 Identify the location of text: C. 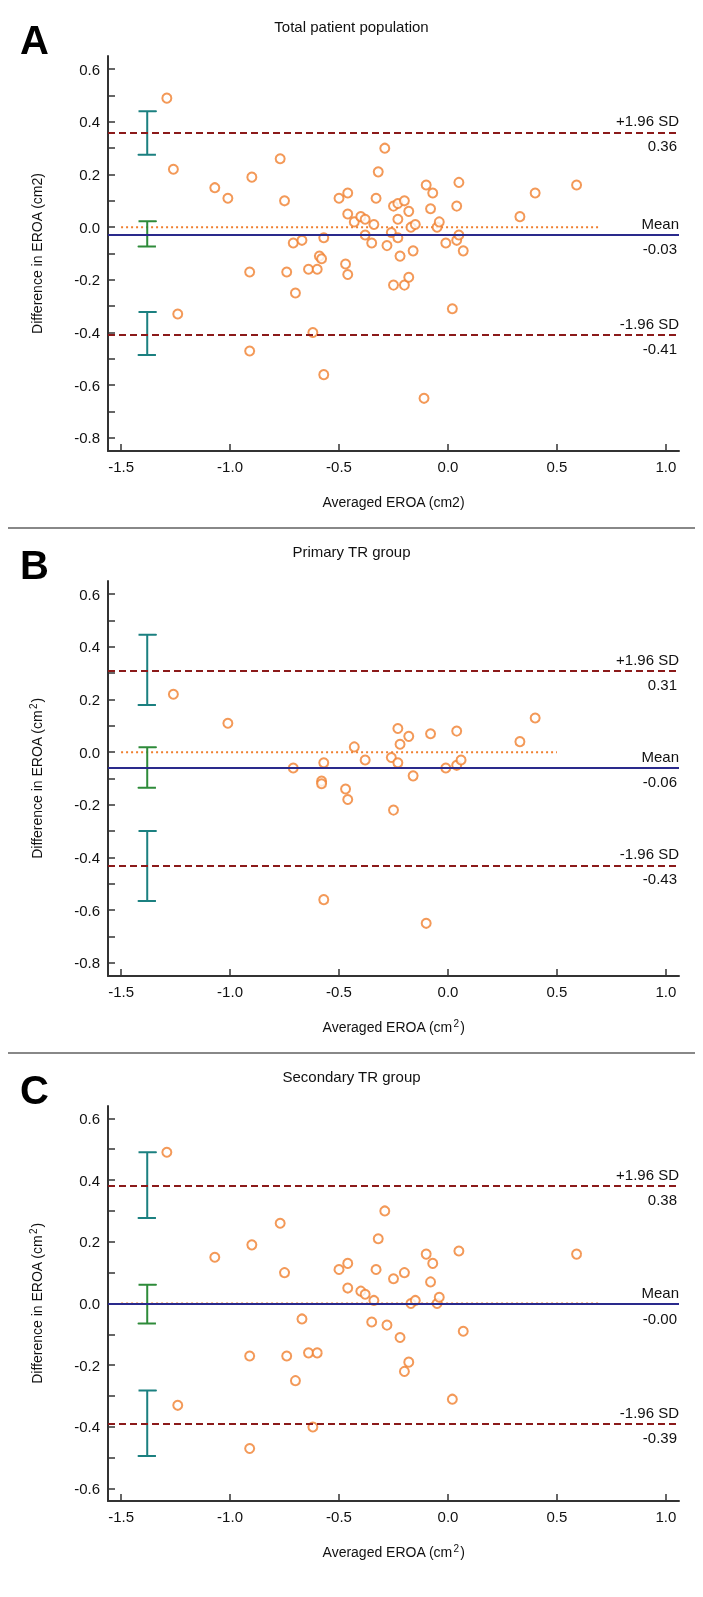
(34, 1090).